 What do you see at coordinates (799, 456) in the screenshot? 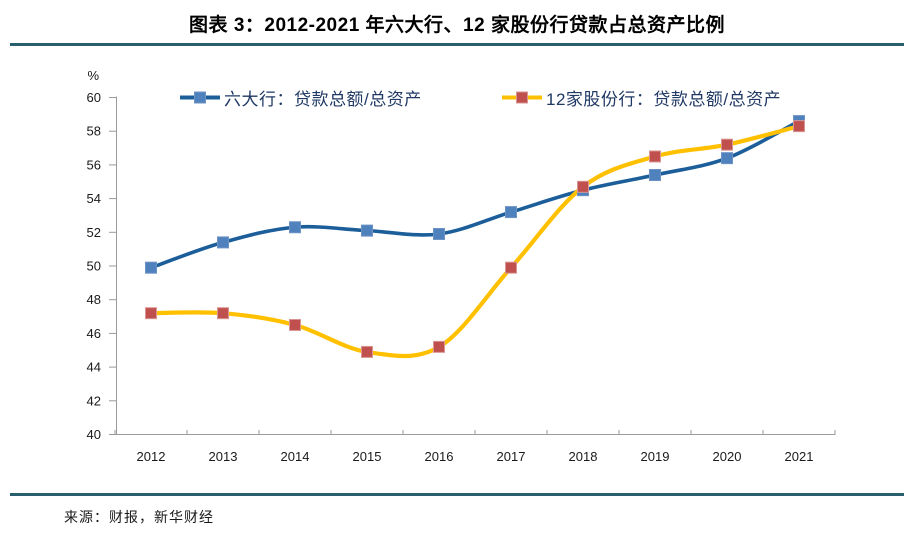
I see `x-tick-label: 2021` at bounding box center [799, 456].